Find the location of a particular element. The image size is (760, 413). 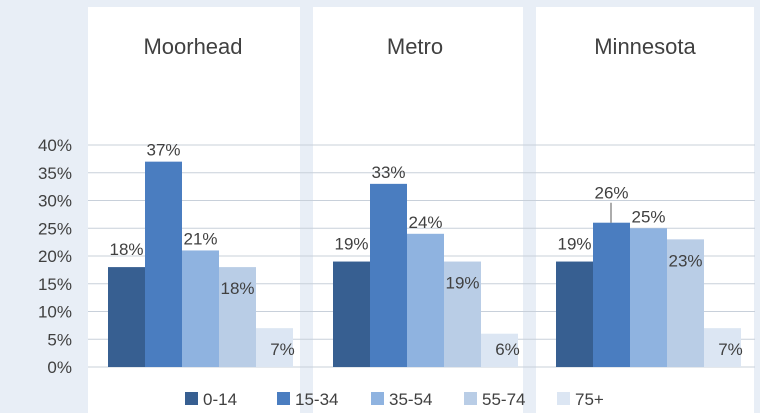

data-label-minnesota-35-54: 25% is located at coordinates (648, 216).